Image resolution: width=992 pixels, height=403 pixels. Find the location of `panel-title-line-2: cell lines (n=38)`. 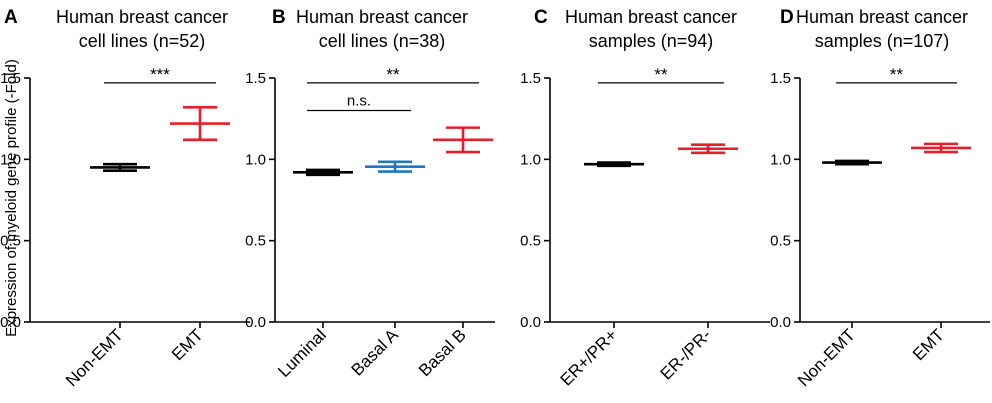

panel-title-line-2: cell lines (n=38) is located at coordinates (382, 41).